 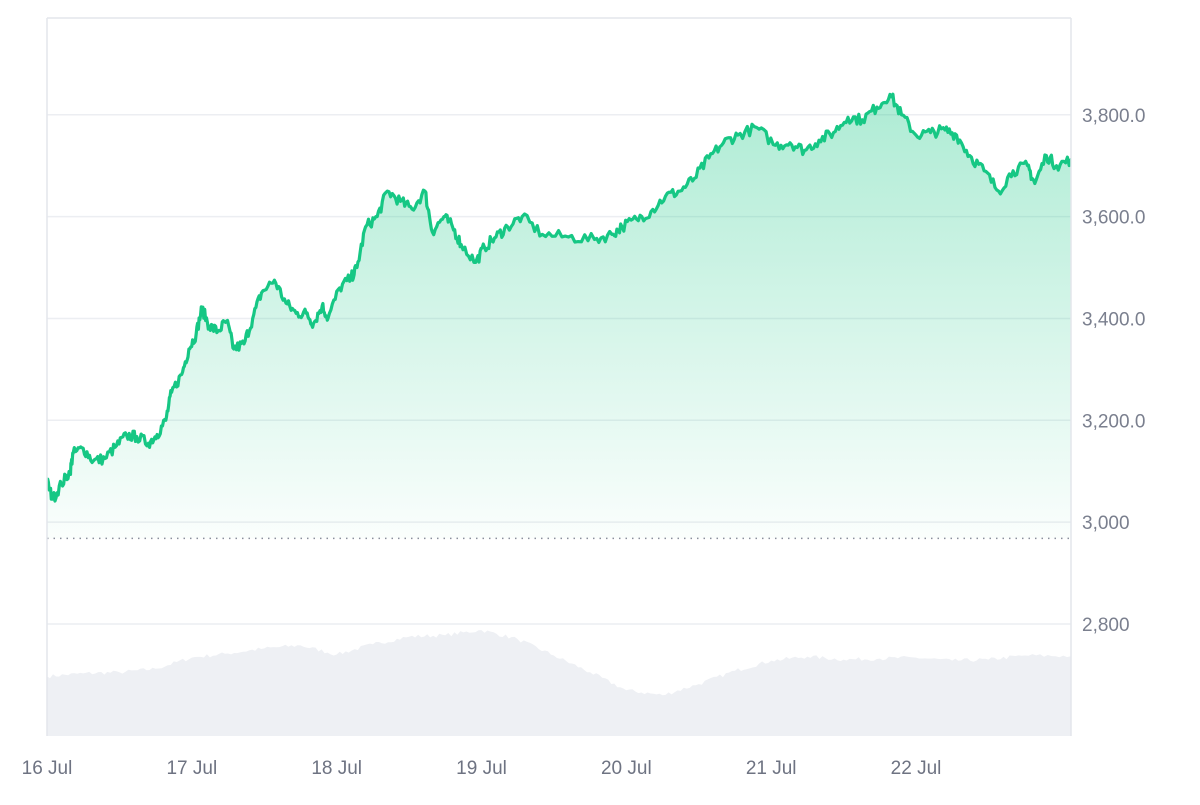 What do you see at coordinates (1106, 523) in the screenshot?
I see `y-tick-label: 3,000` at bounding box center [1106, 523].